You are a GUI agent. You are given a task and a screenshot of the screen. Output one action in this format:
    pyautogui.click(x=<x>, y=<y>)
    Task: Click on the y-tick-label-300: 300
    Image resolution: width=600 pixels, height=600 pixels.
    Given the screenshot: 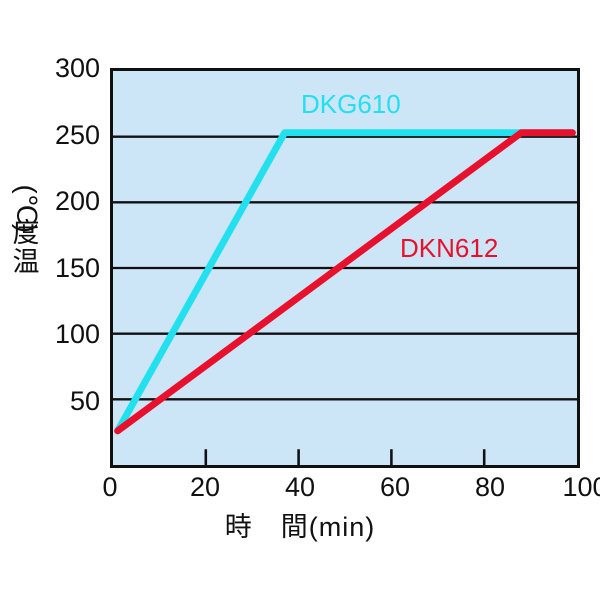 What is the action you would take?
    pyautogui.click(x=77, y=68)
    